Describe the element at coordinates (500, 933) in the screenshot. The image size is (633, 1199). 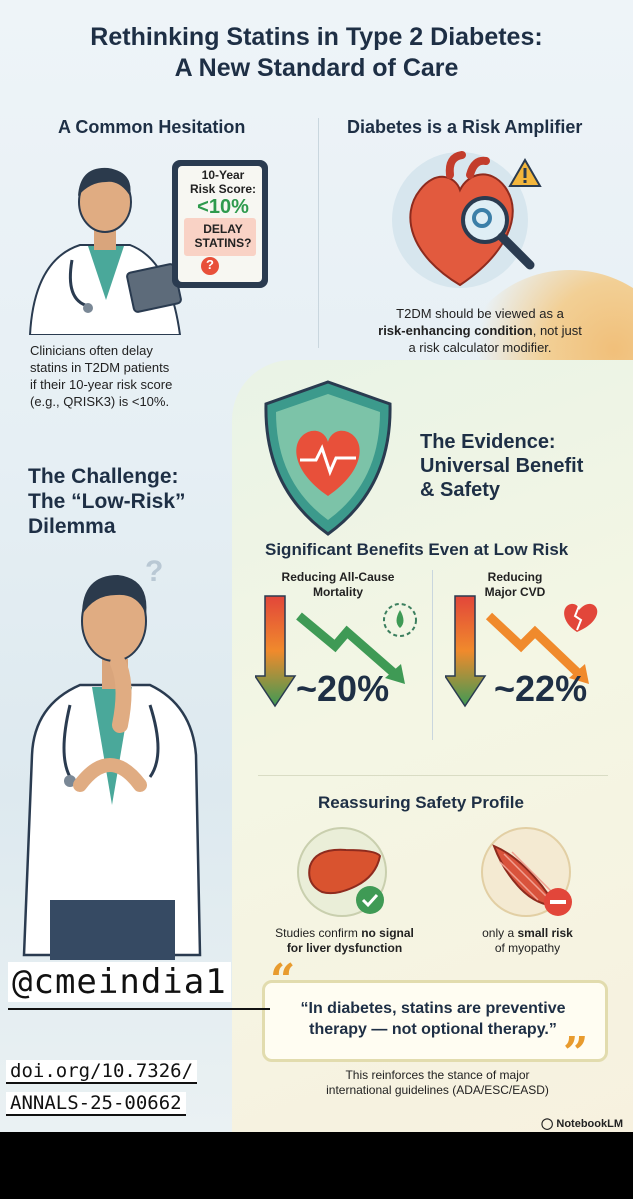
I see `muscle-line1-pre: only a` at that location.